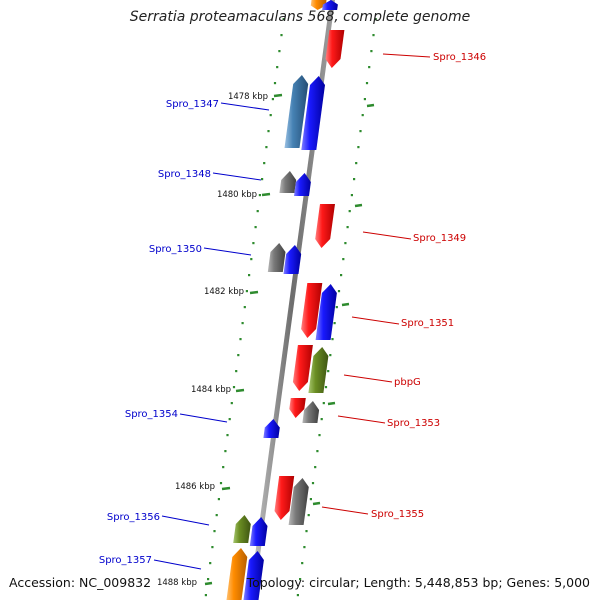 The height and width of the screenshot is (604, 600). Describe the element at coordinates (302, 368) in the screenshot. I see `gene-pbpg-a-arrow` at that location.